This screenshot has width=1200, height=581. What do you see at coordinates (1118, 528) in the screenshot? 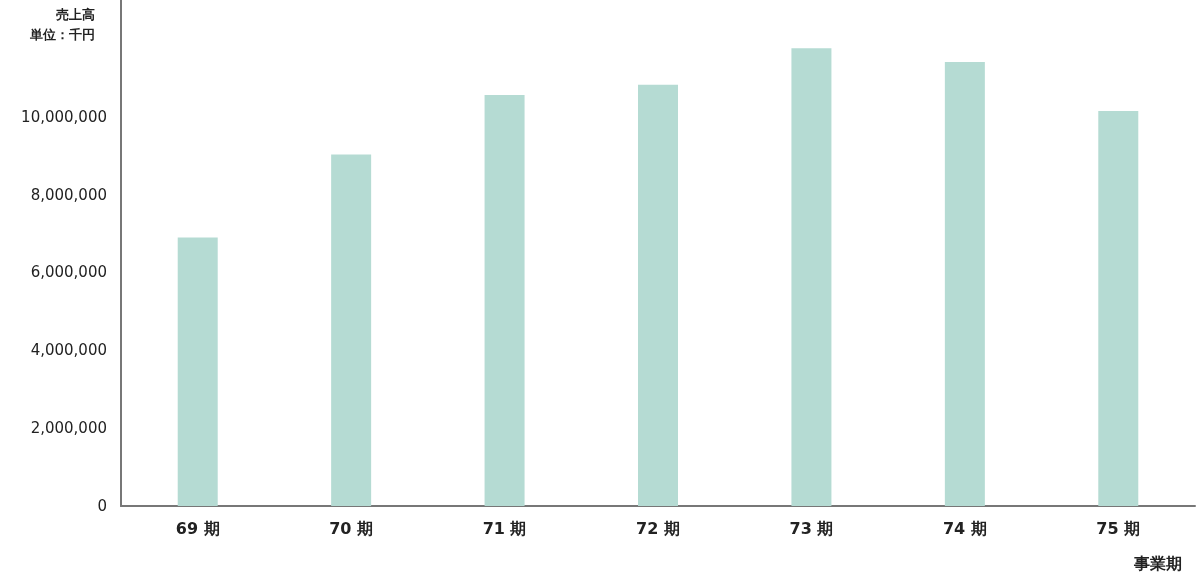
I see `x-tick-label: 75 期` at bounding box center [1118, 528].